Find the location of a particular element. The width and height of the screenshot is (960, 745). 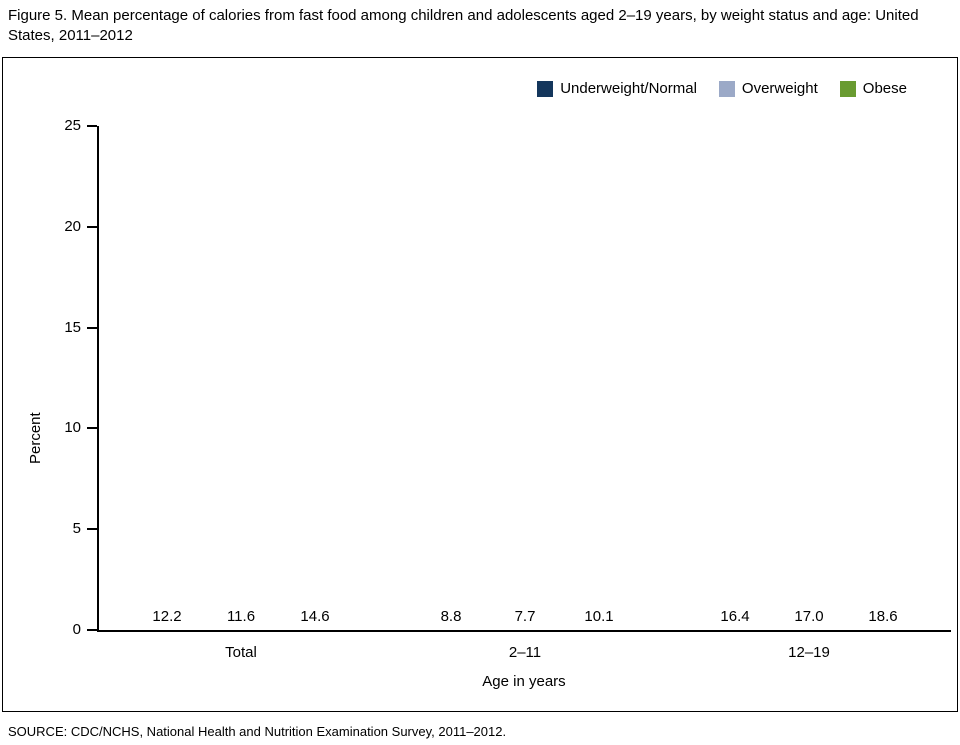

bar-value-label: 17.0 is located at coordinates (809, 616).